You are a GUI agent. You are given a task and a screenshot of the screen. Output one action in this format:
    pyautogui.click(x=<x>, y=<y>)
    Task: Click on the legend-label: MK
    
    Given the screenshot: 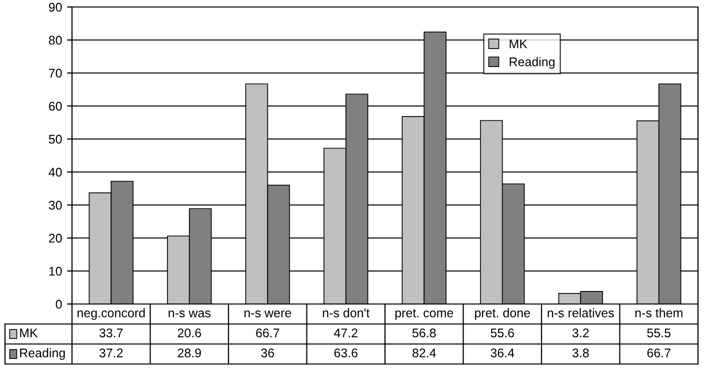 What is the action you would take?
    pyautogui.click(x=519, y=44)
    